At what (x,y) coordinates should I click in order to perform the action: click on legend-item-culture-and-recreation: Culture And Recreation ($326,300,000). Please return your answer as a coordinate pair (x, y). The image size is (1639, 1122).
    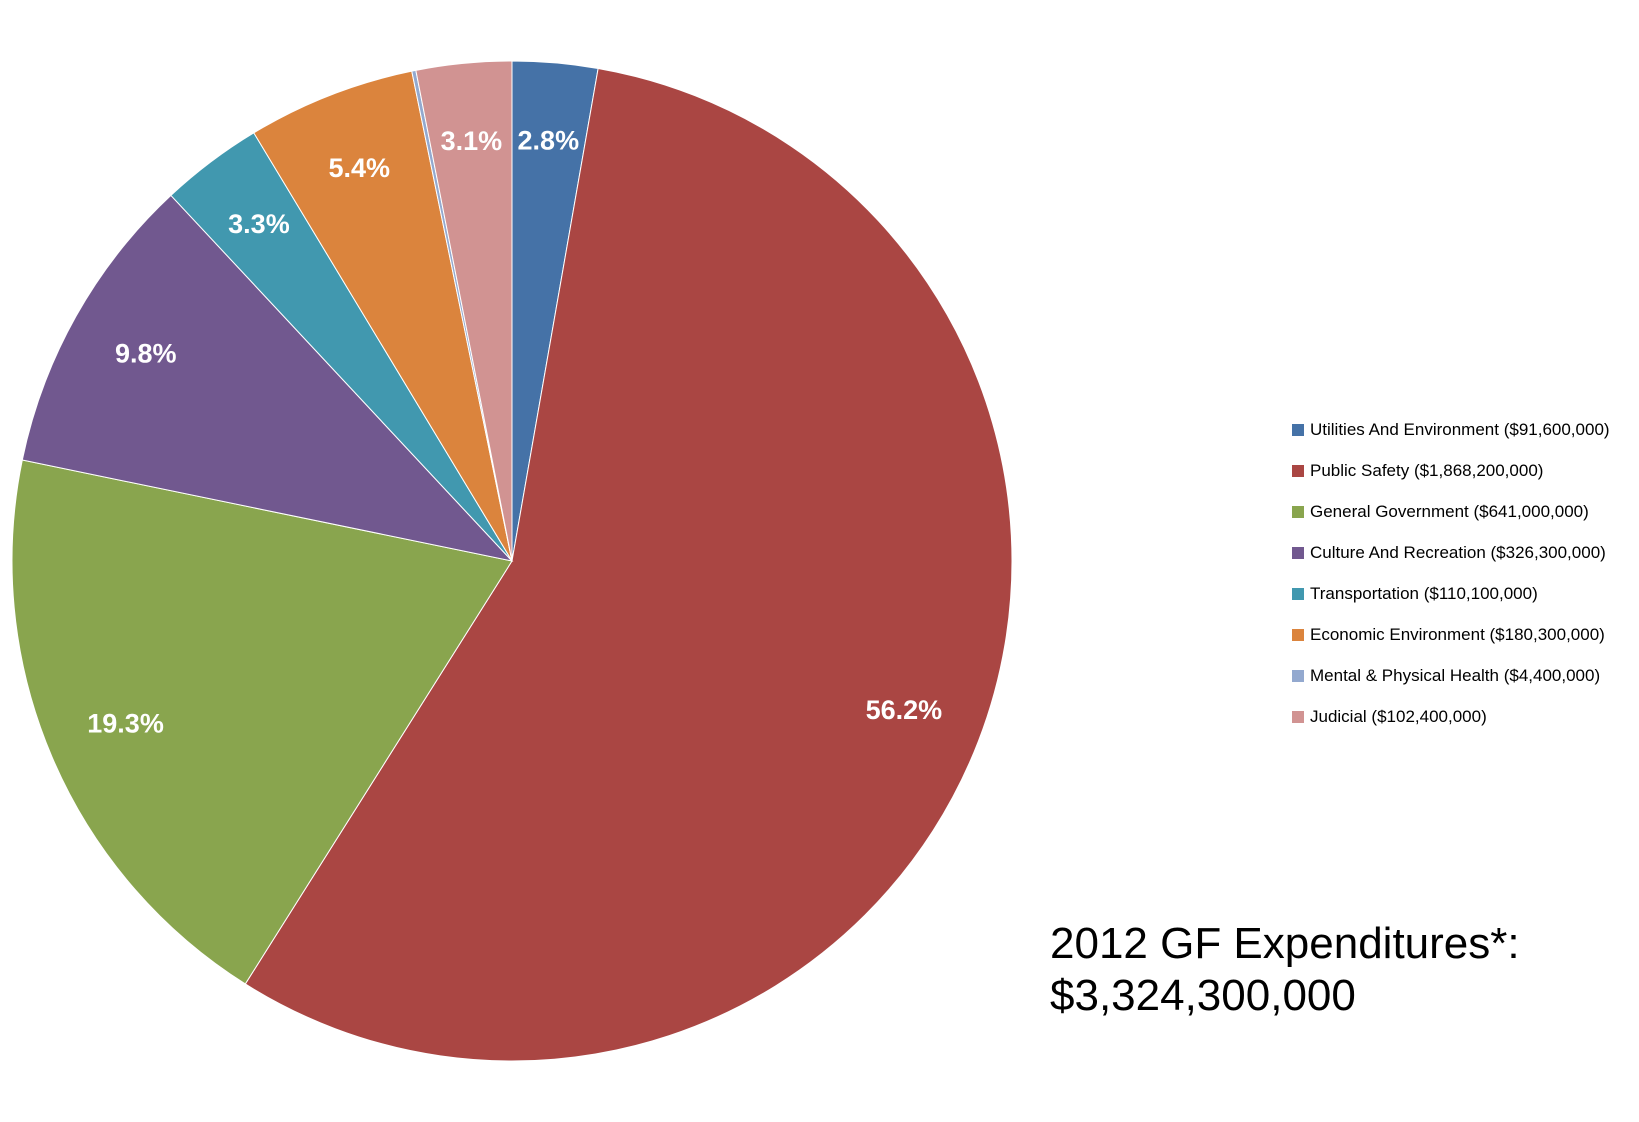
    Looking at the image, I should click on (1464, 552).